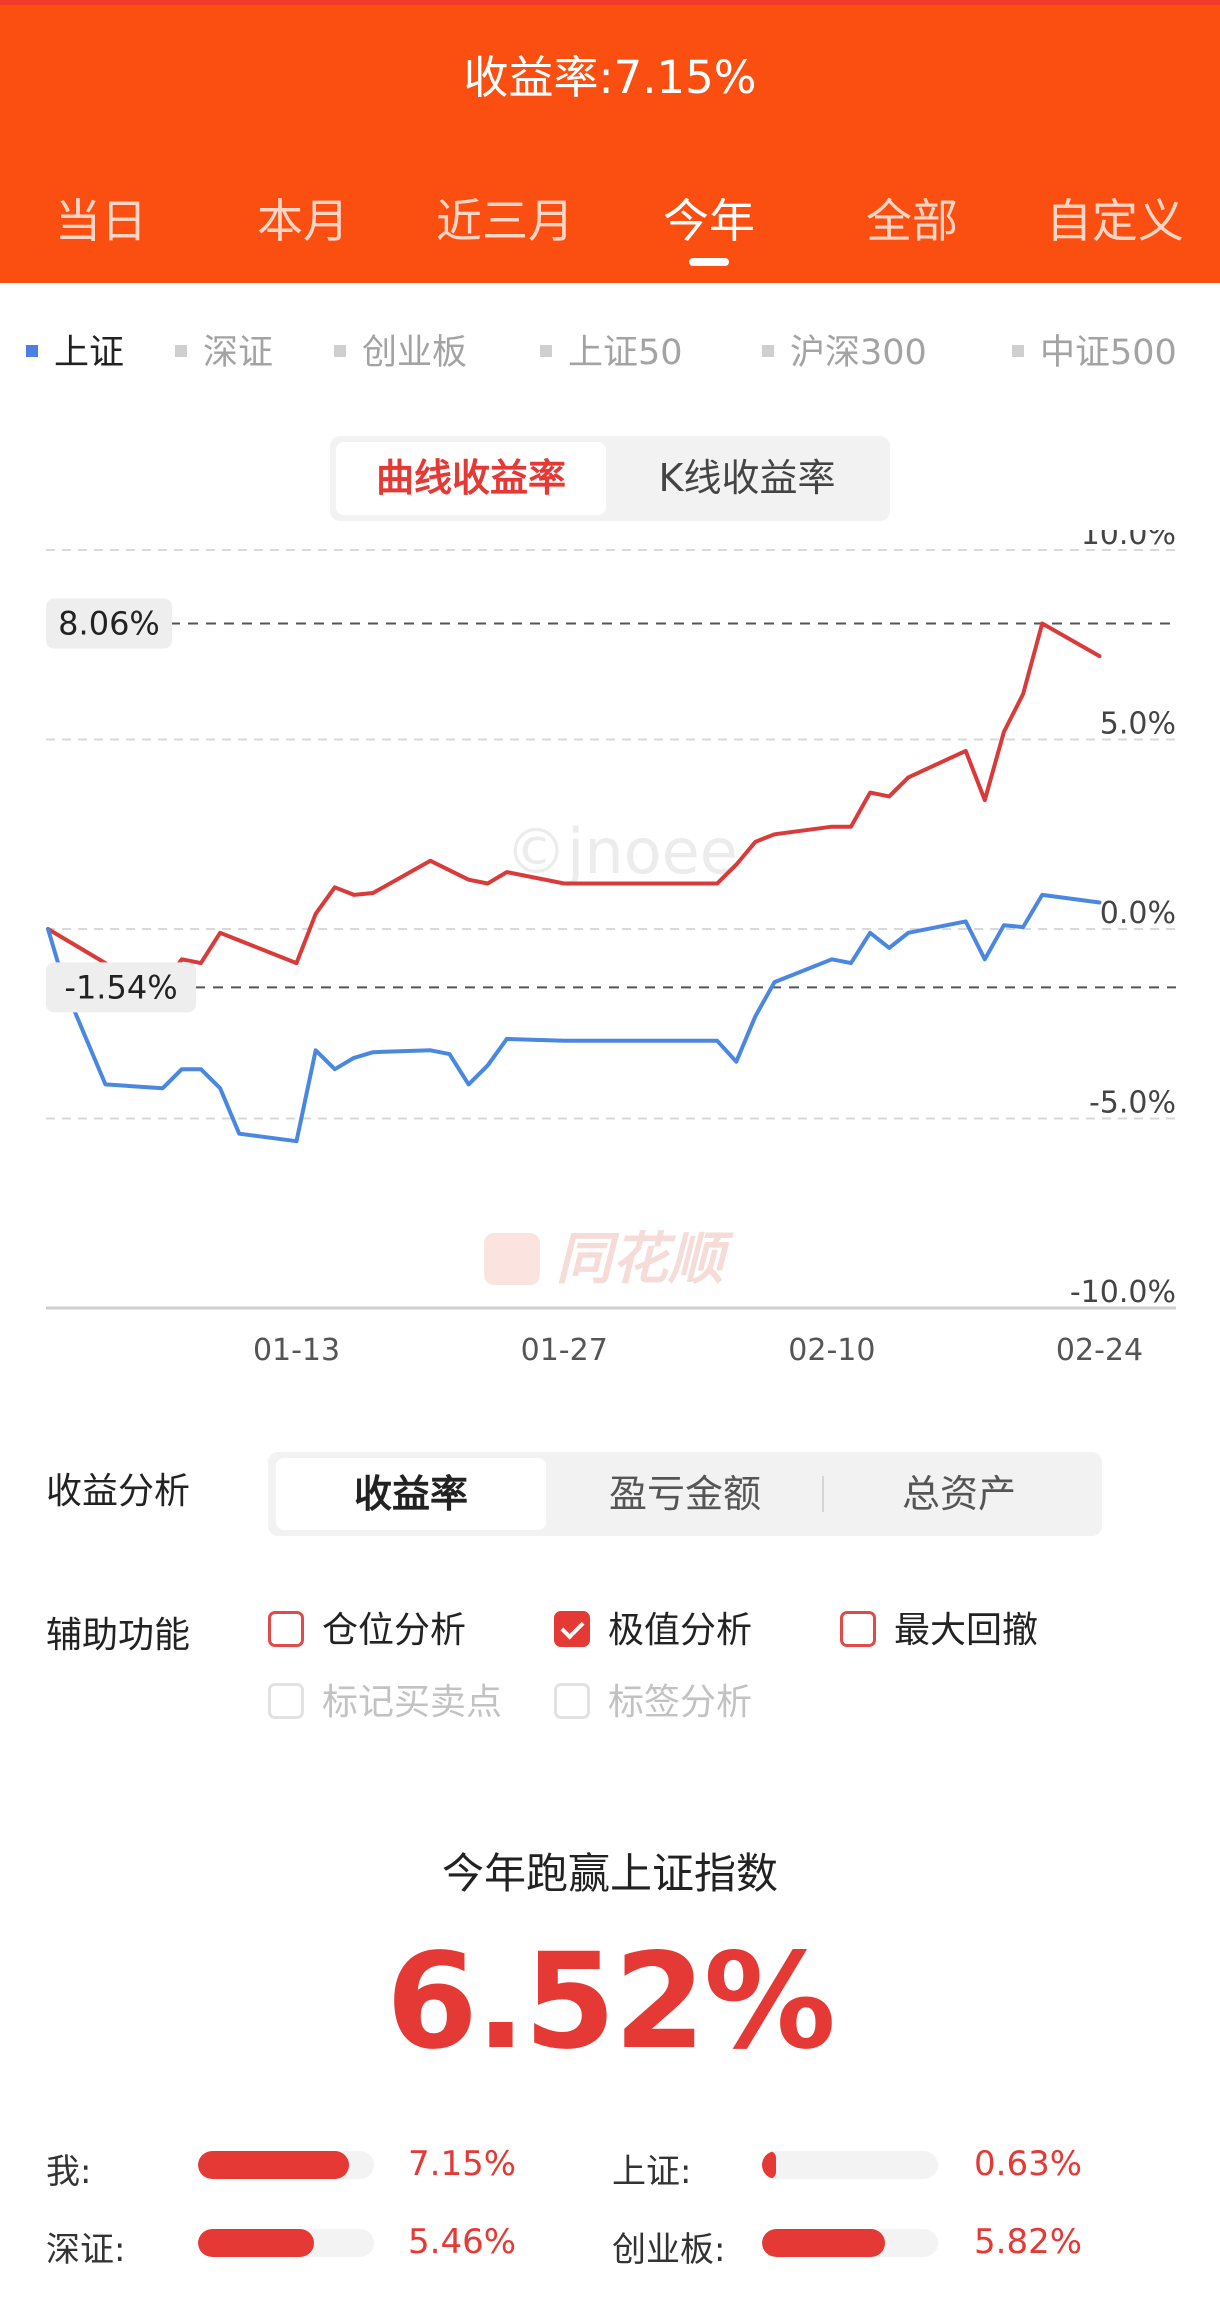 This screenshot has height=2310, width=1220. Describe the element at coordinates (610, 77) in the screenshot. I see `return-rate-title: 收益率:7.15%` at that location.